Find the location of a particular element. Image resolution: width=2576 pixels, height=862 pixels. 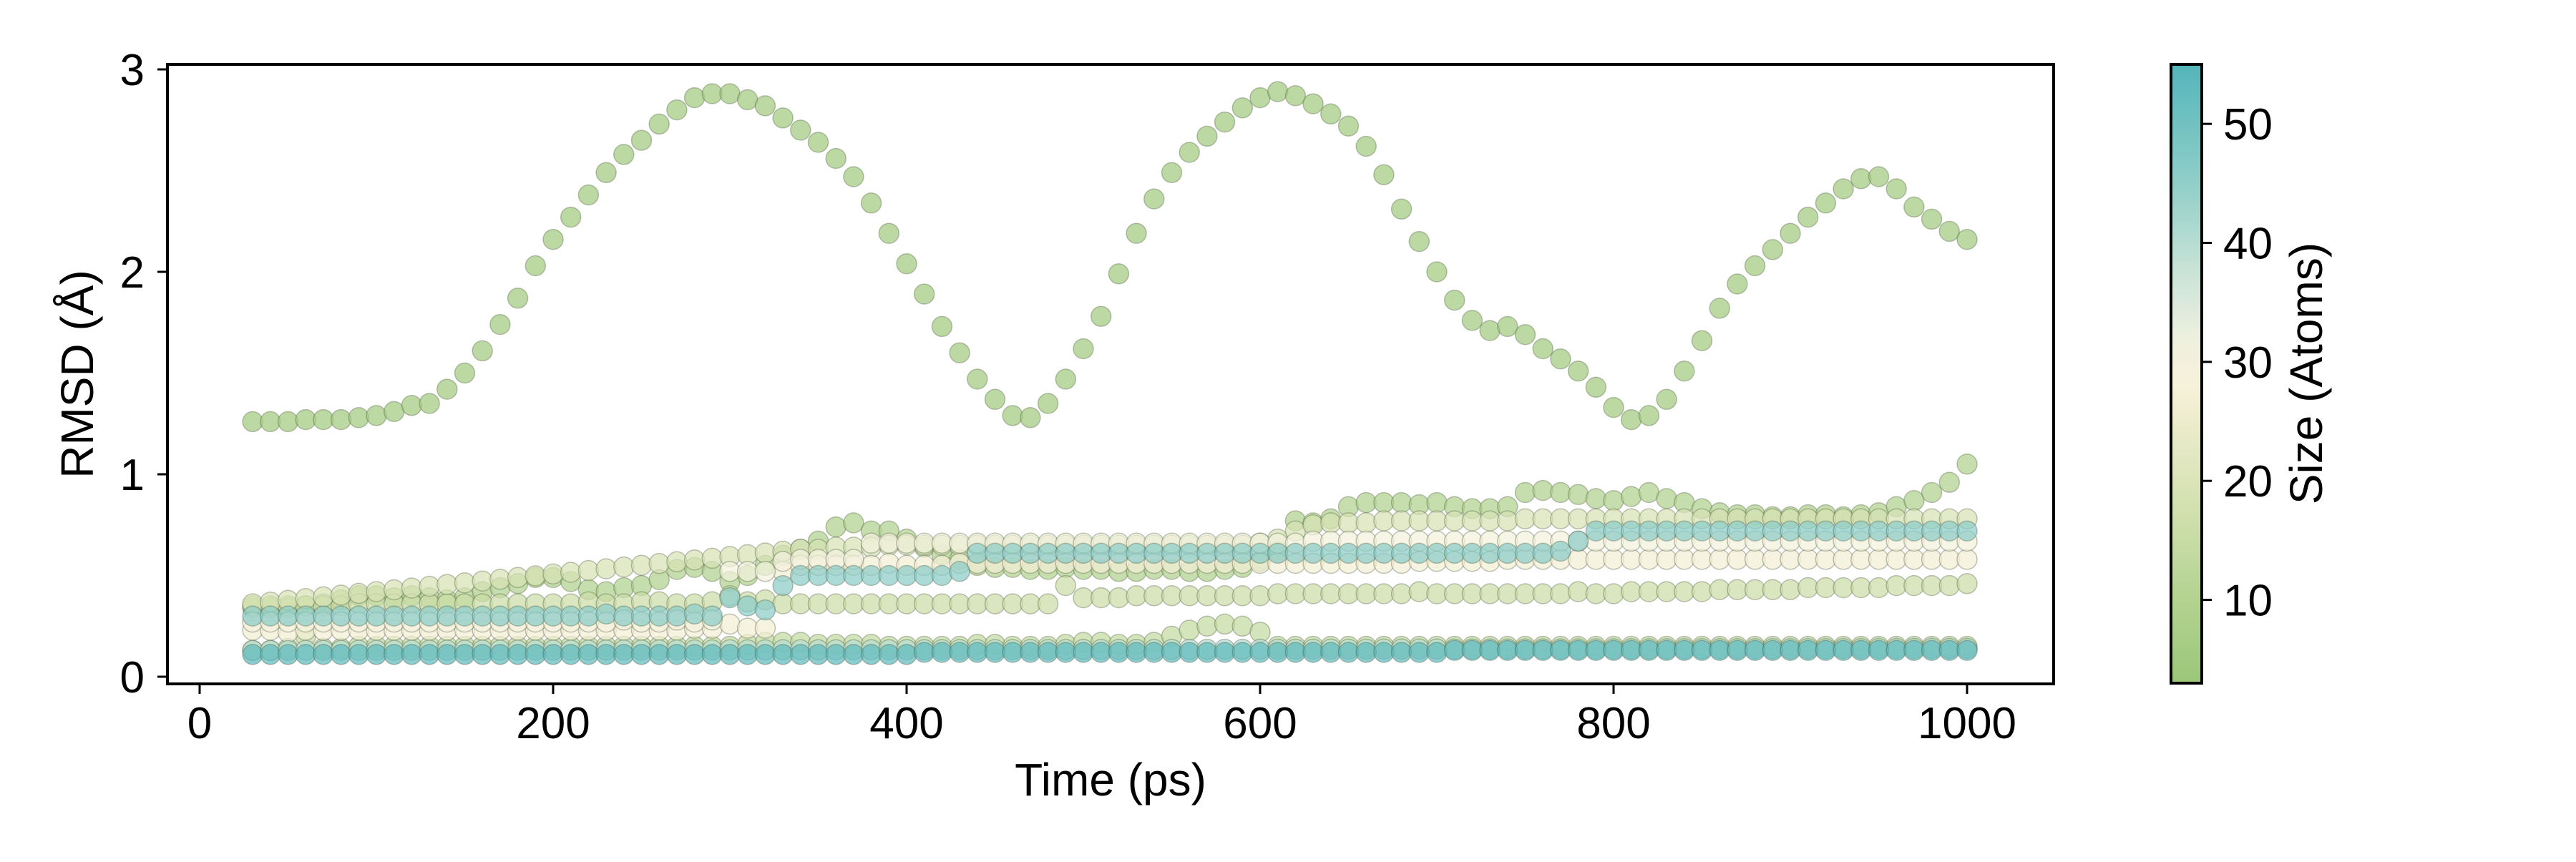

x-tick-label: 400 is located at coordinates (906, 724).